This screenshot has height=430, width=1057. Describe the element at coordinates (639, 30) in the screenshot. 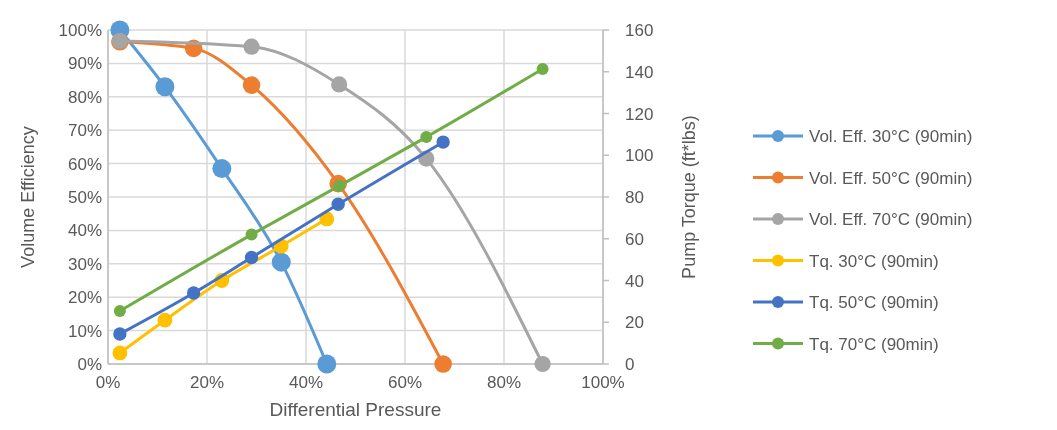

I see `y2-tick-label: 160` at that location.